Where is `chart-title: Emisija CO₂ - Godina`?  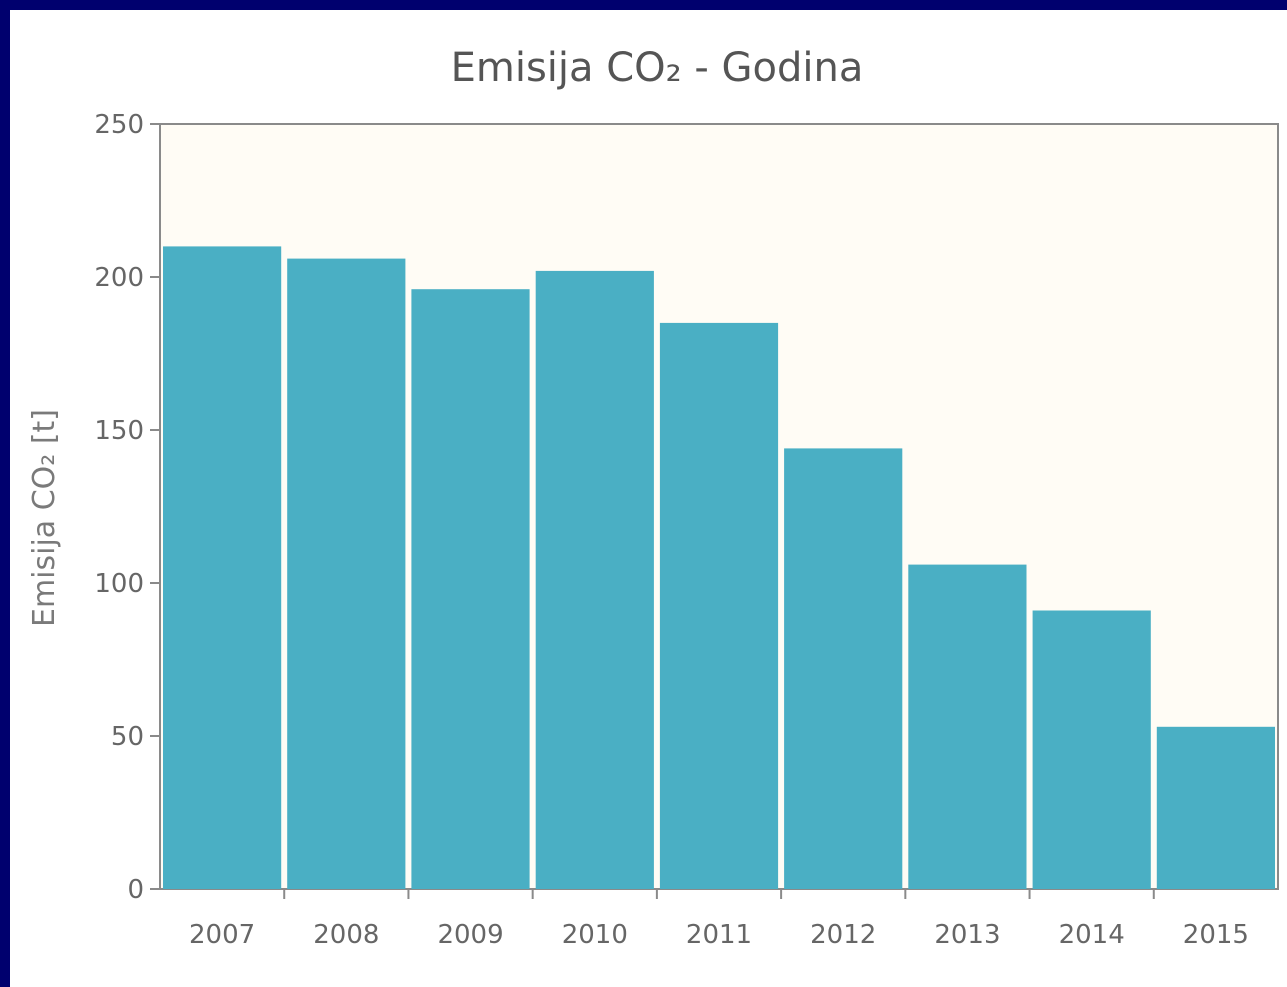 chart-title: Emisija CO₂ - Godina is located at coordinates (657, 68).